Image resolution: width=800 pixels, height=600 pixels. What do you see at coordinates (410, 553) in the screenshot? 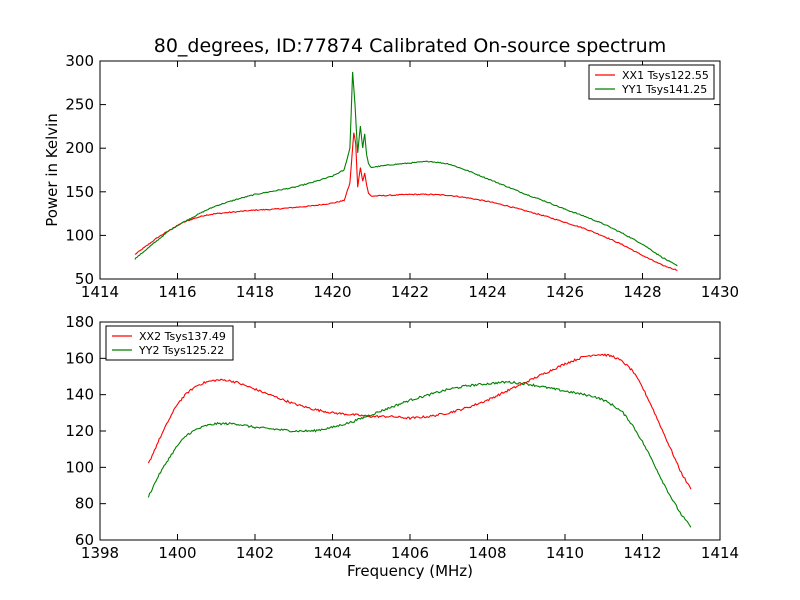
I see `bottom-x-tick-label: 1406` at bounding box center [410, 553].